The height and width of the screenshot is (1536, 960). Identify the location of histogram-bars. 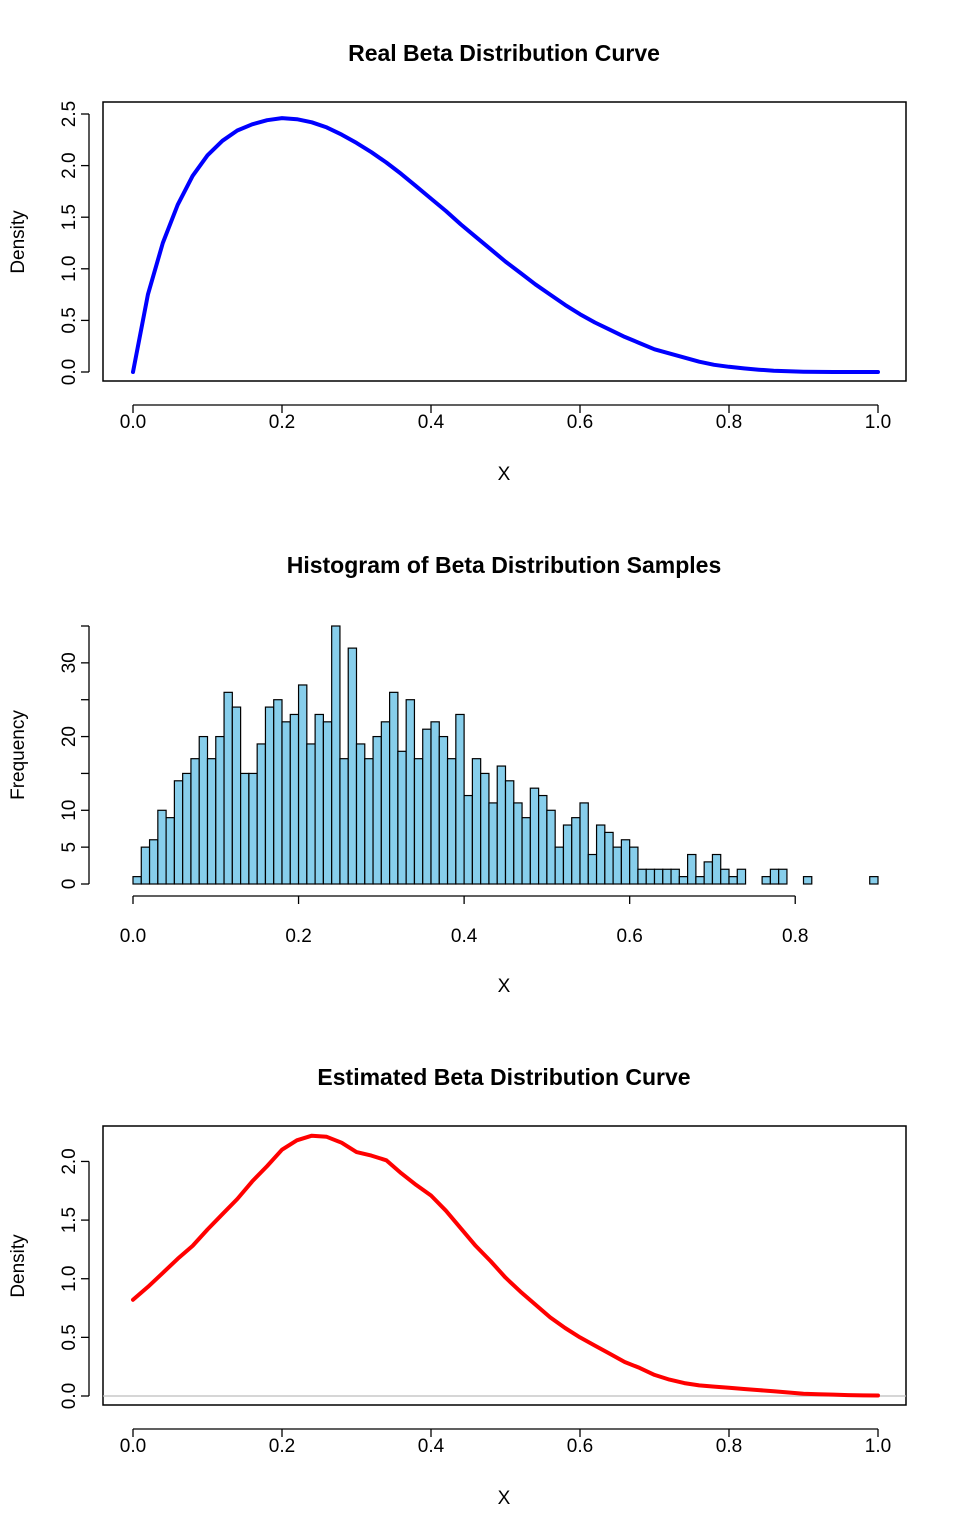
(505, 755).